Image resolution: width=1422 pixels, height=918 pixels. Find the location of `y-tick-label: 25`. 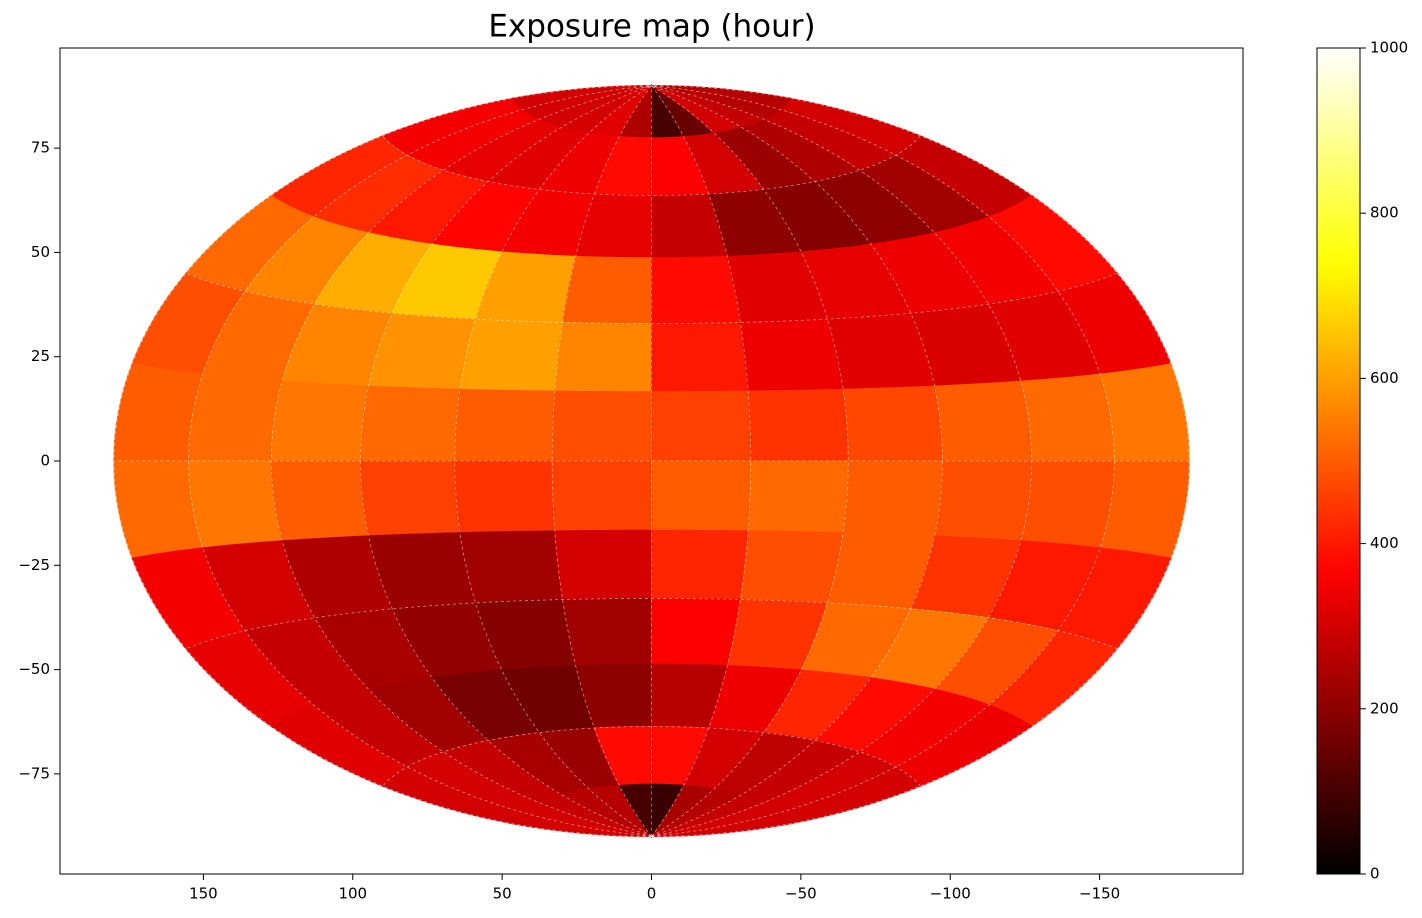

y-tick-label: 25 is located at coordinates (40, 356).